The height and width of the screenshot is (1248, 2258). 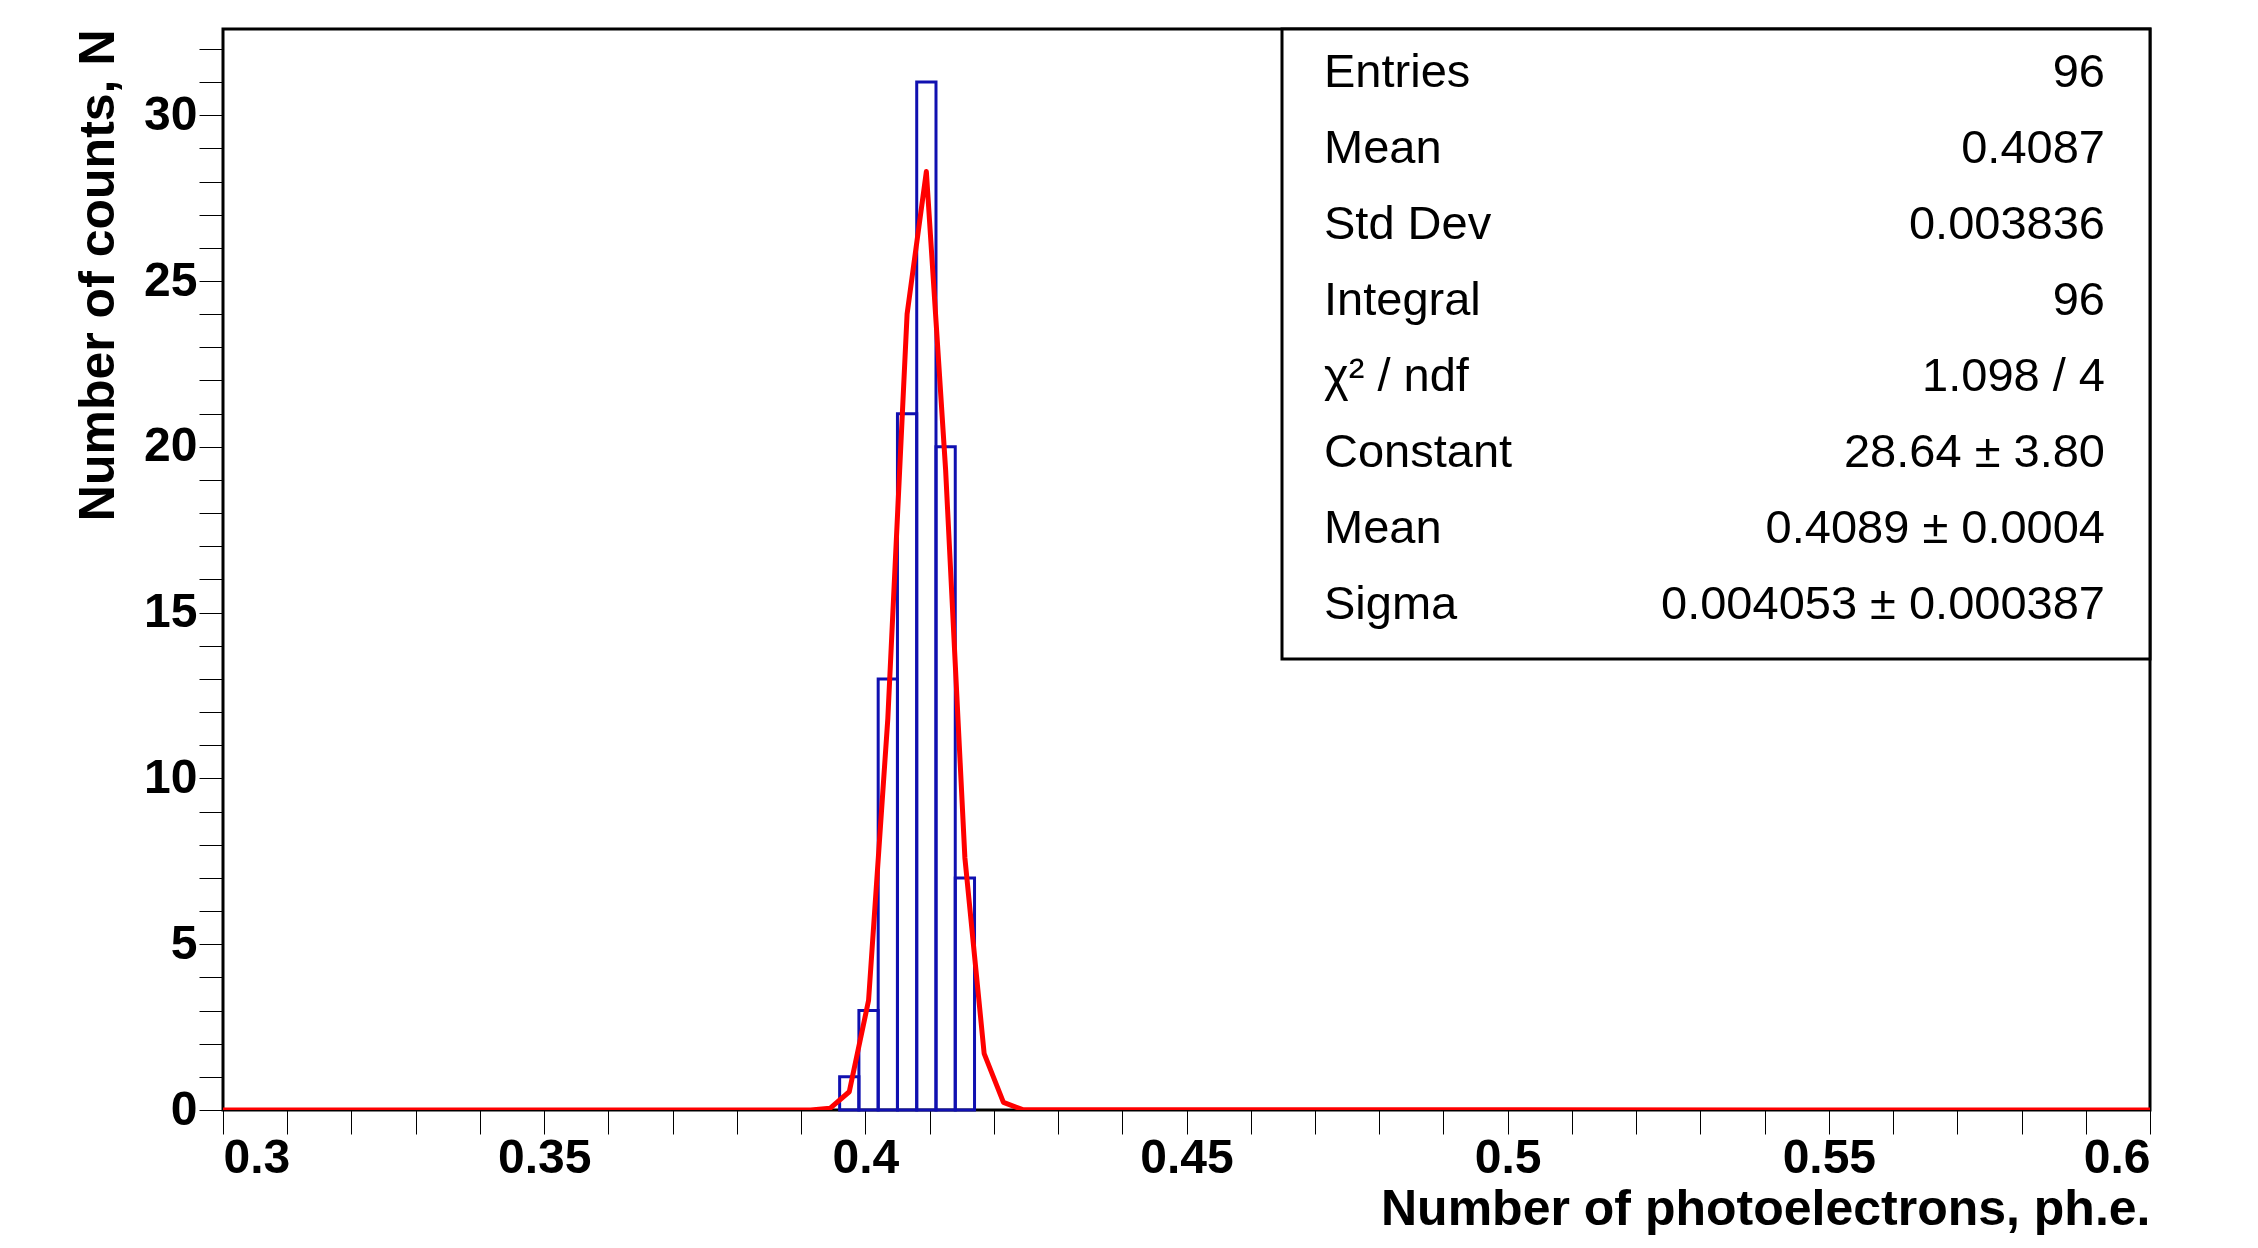 I want to click on y-tick-label: 25, so click(x=171, y=279).